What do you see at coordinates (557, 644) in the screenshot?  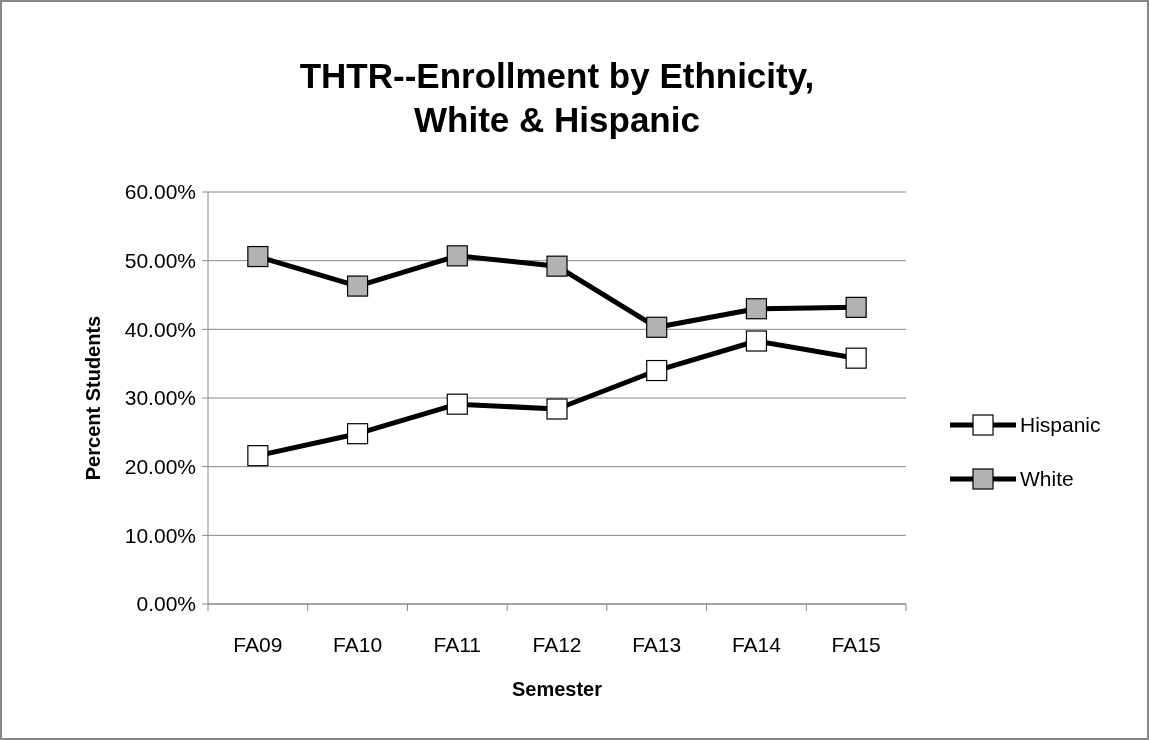 I see `x-tick-label: FA12` at bounding box center [557, 644].